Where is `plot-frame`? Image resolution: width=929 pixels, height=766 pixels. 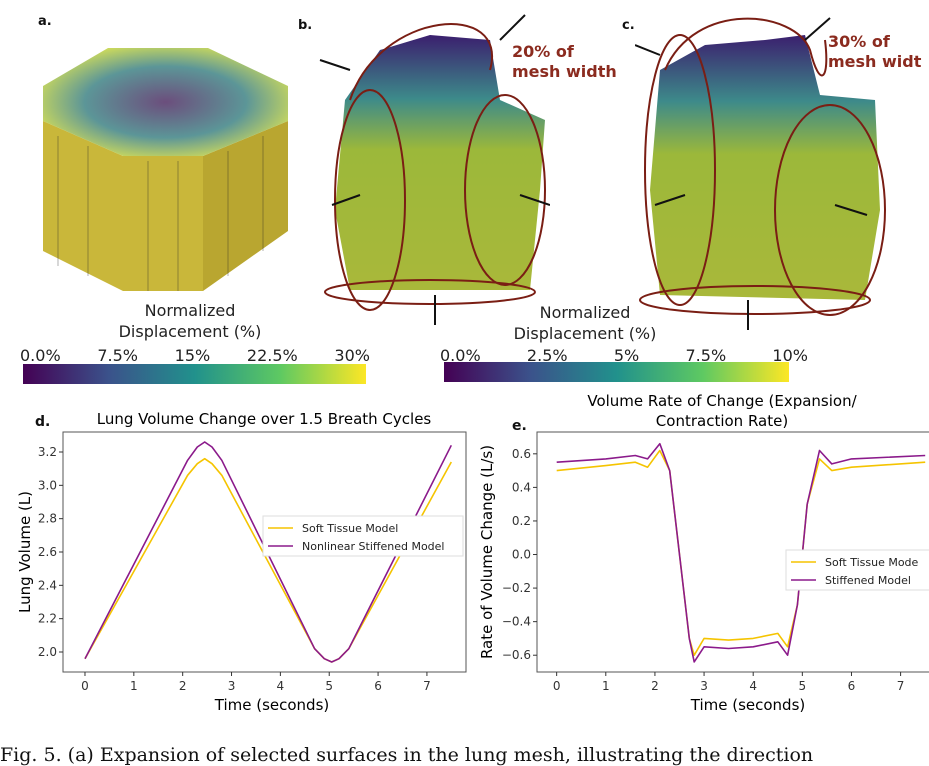
plot-frame is located at coordinates (732, 552).